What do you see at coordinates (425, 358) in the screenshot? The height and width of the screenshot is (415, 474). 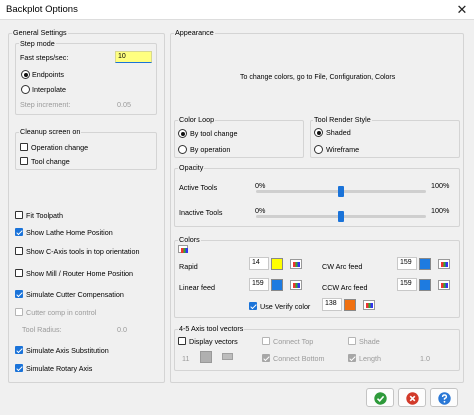 I see `length-value: 1.0` at bounding box center [425, 358].